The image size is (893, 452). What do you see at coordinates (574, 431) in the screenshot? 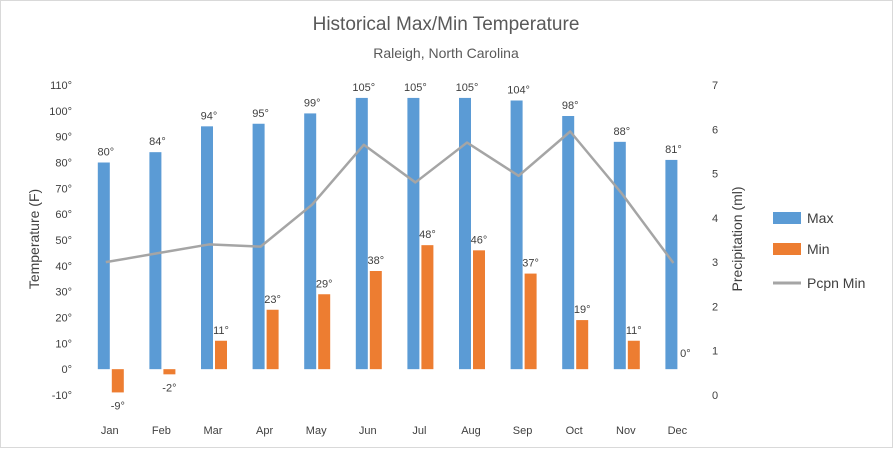
I see `x-tick-label: Oct` at bounding box center [574, 431].